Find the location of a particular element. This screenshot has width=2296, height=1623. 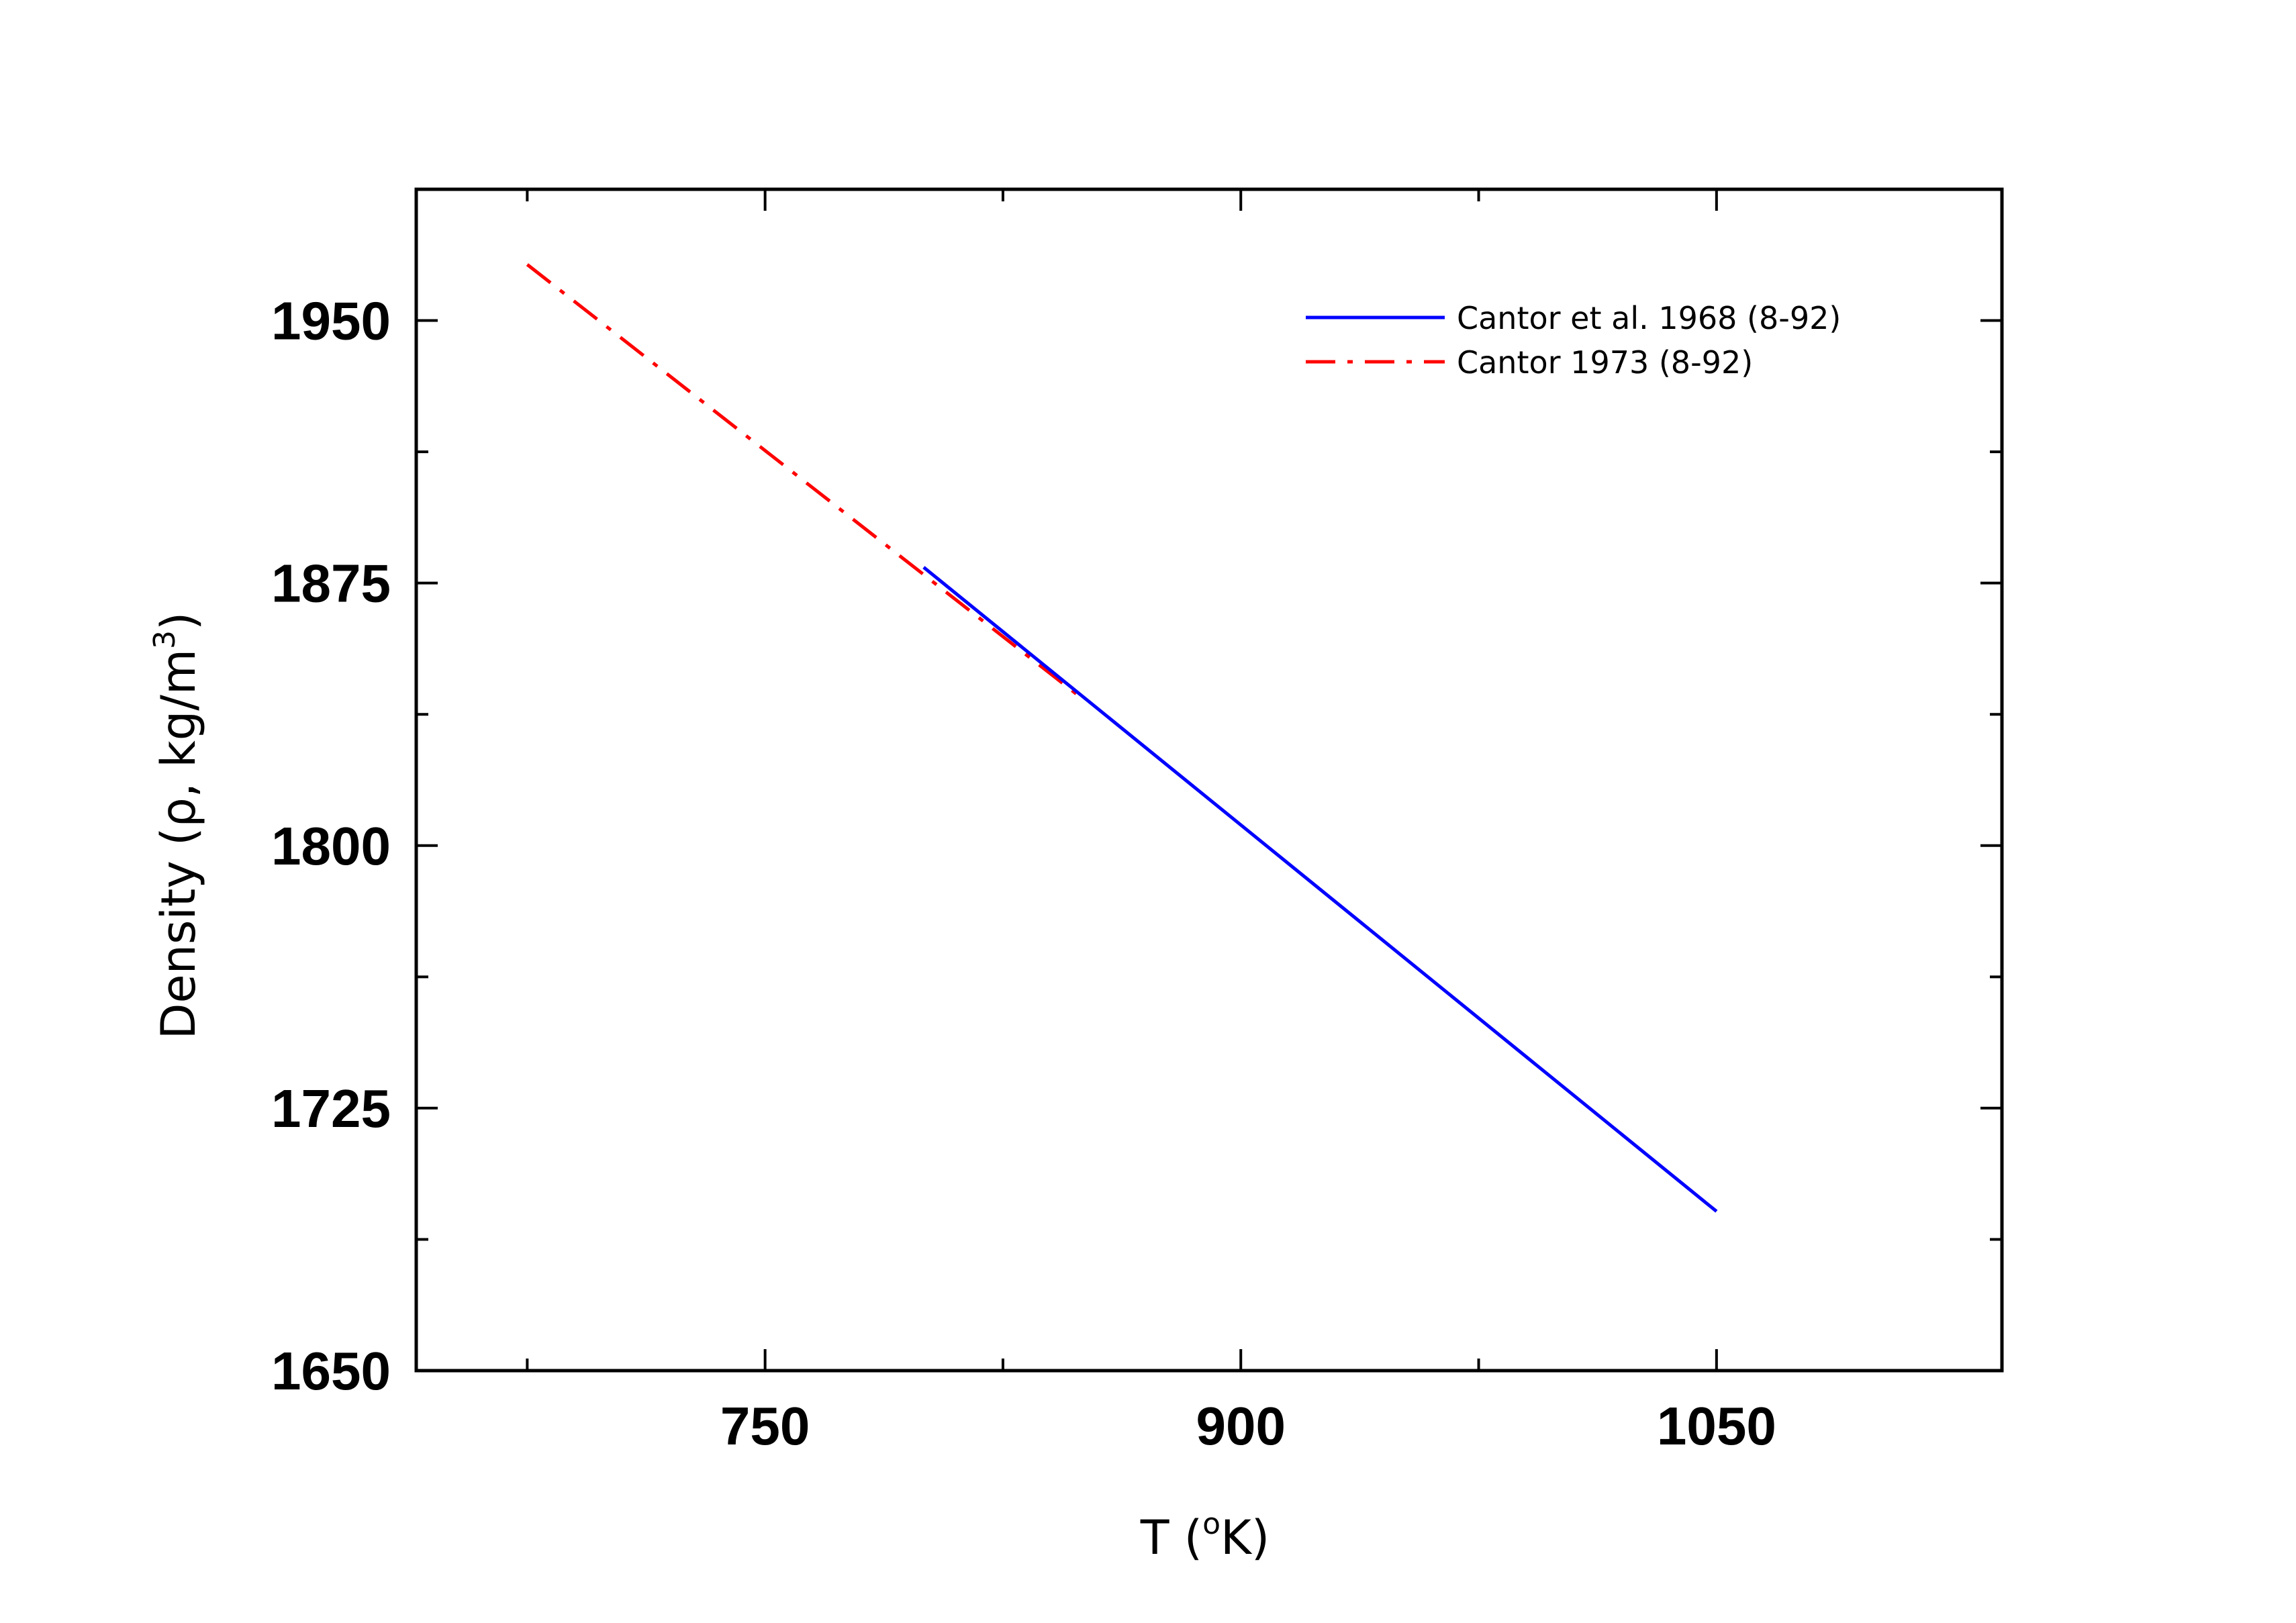

series-line-cantor-1973 is located at coordinates (805, 481).